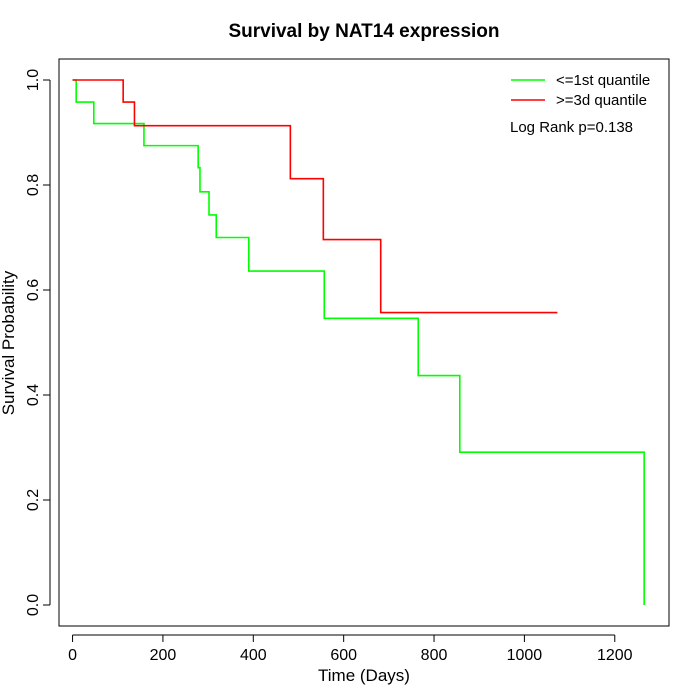 This screenshot has height=700, width=700. Describe the element at coordinates (343, 655) in the screenshot. I see `x-tick-label: 600` at that location.